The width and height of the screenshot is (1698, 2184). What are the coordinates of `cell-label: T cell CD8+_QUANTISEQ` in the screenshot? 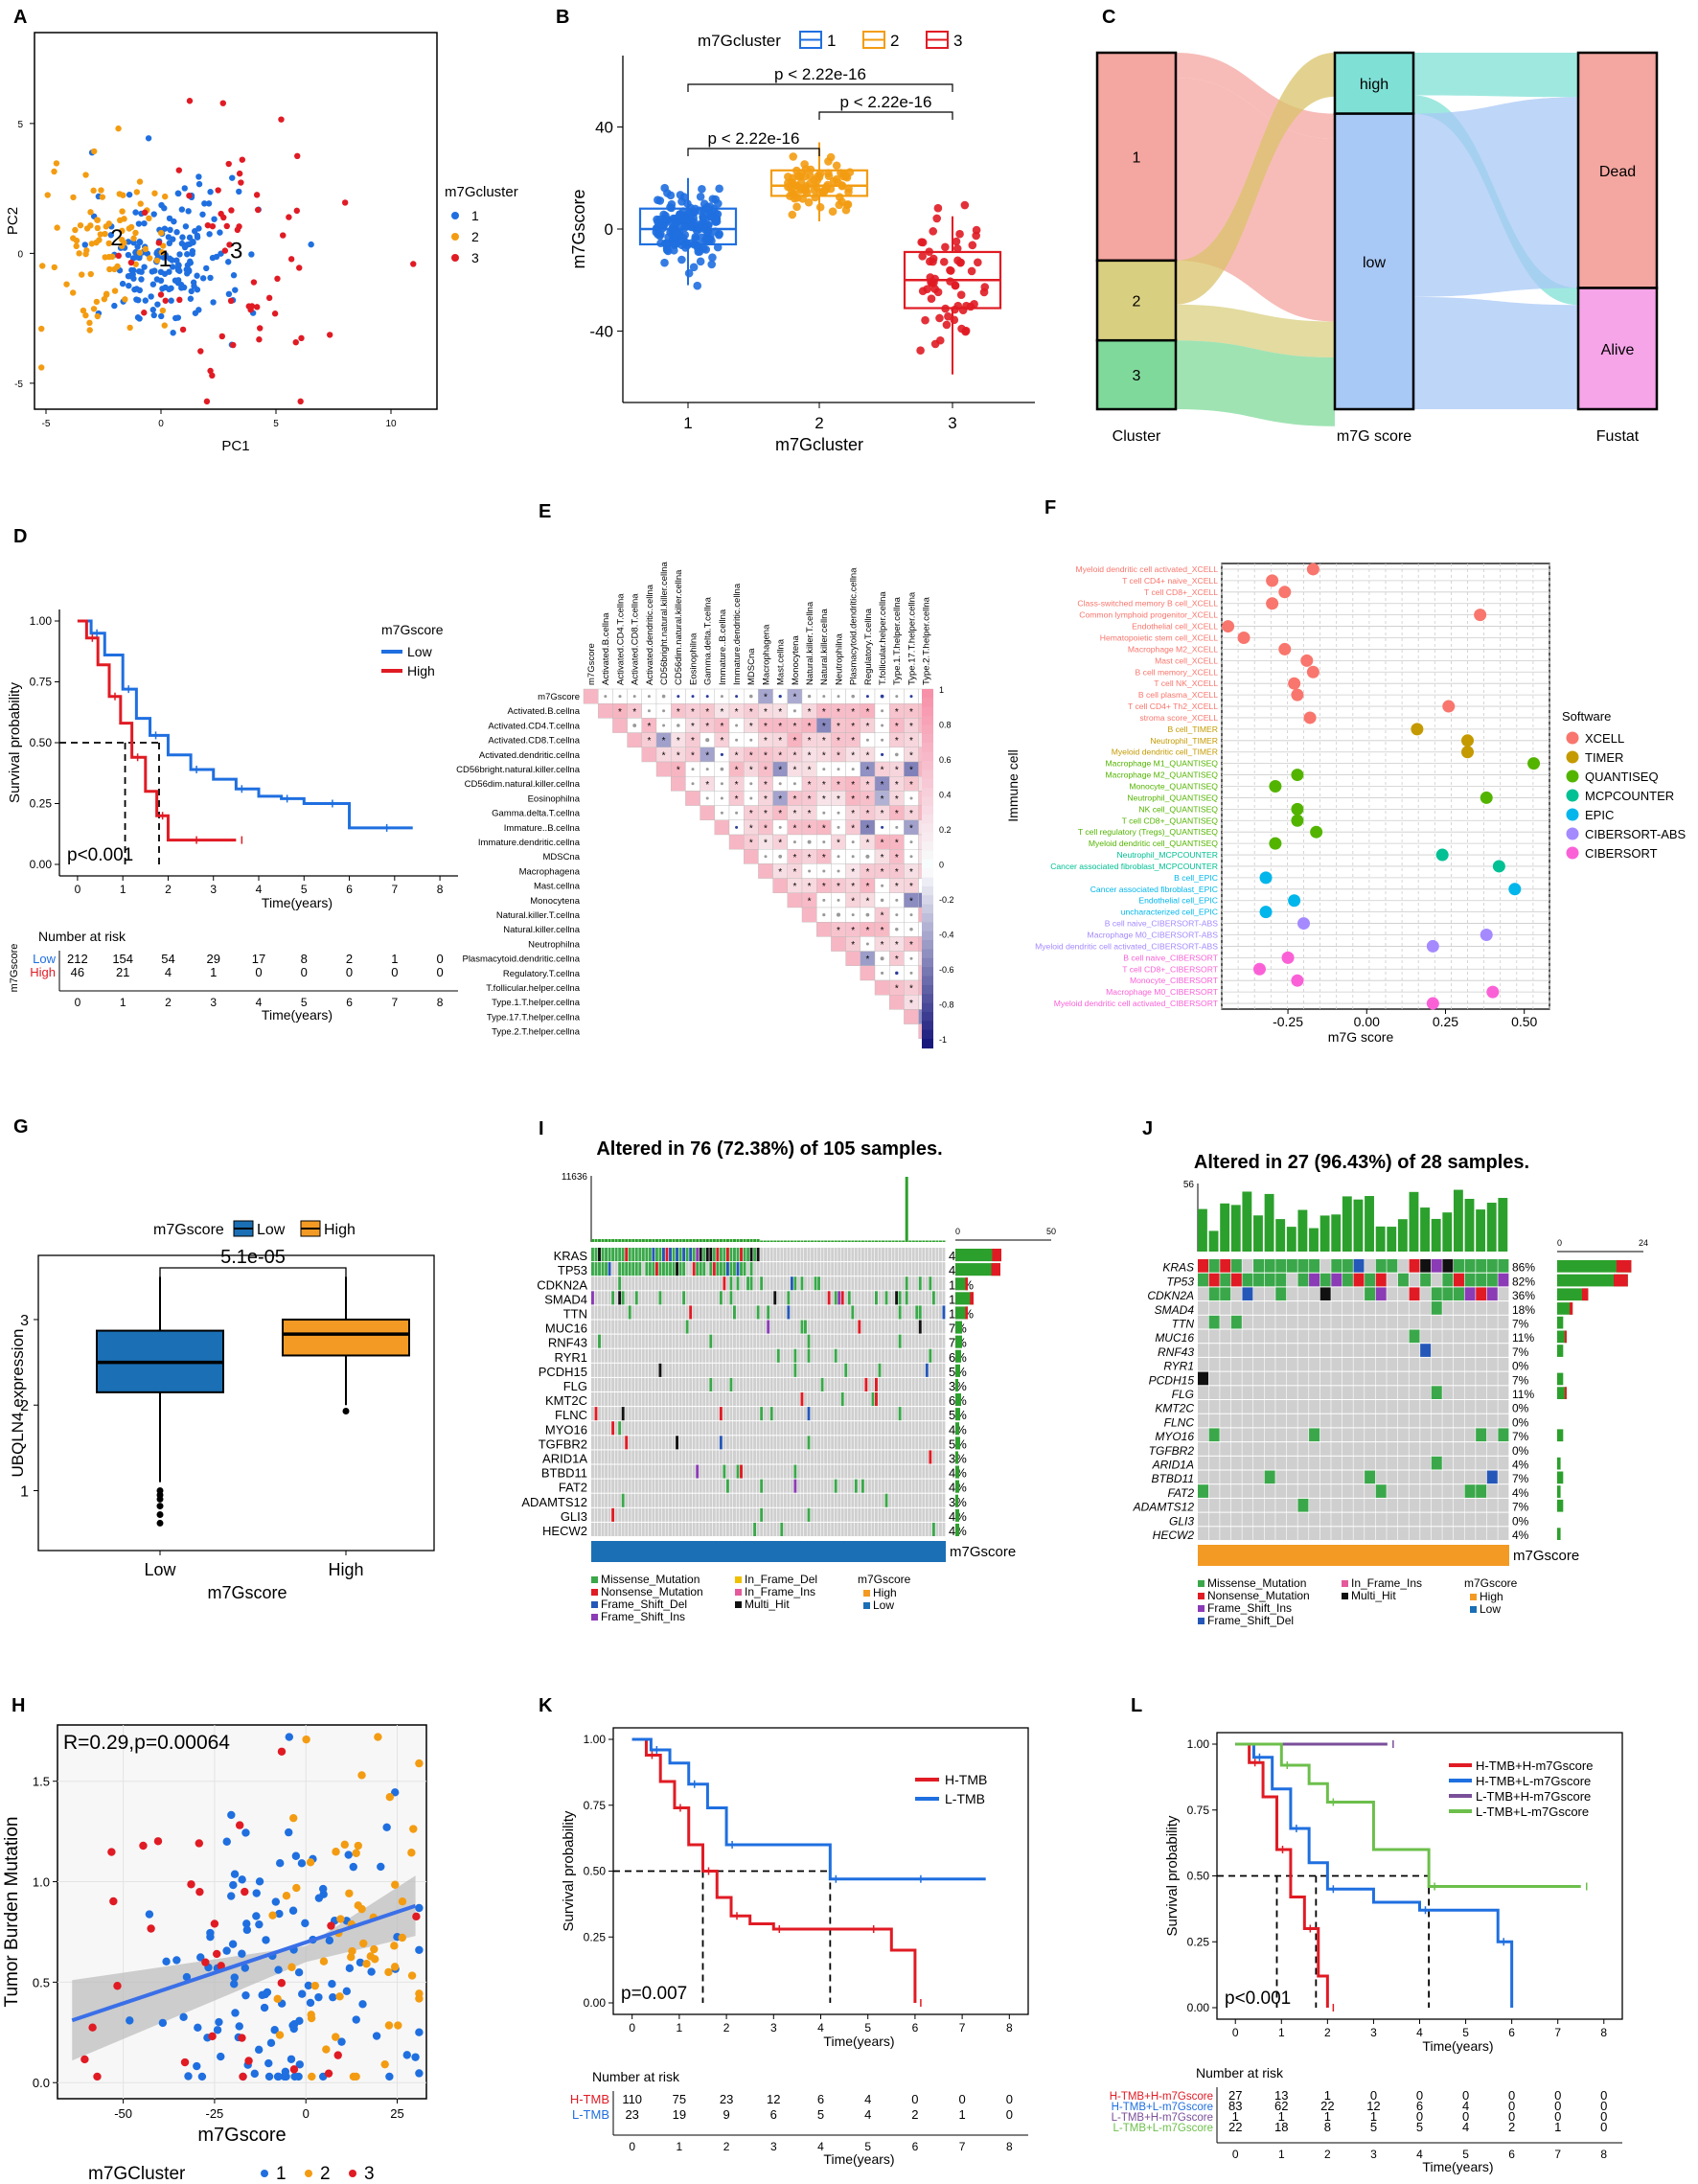 It's located at (1170, 821).